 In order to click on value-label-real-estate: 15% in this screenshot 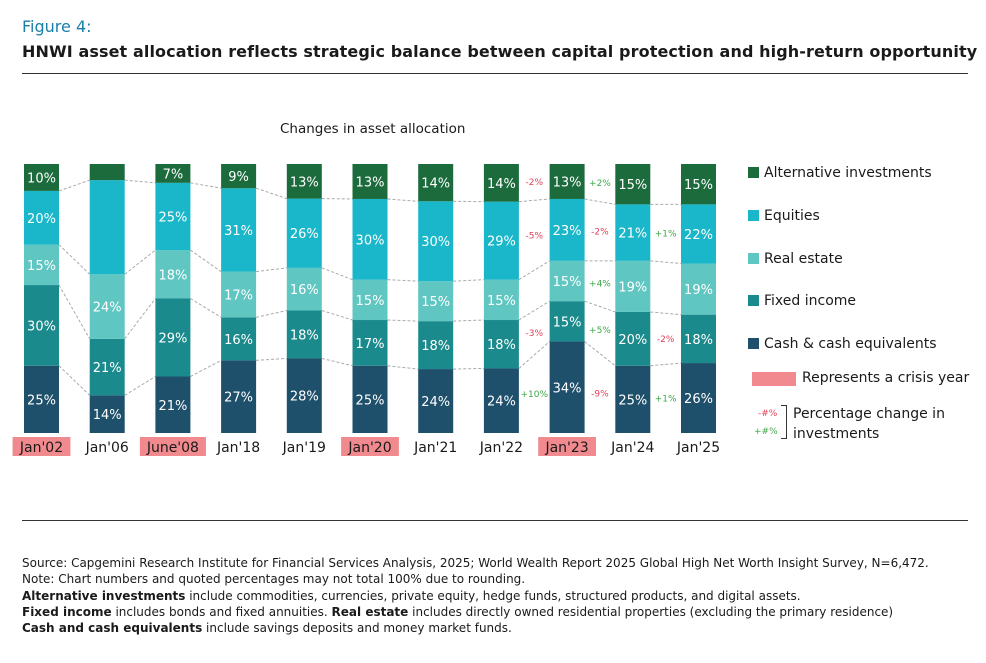, I will do `click(41, 266)`.